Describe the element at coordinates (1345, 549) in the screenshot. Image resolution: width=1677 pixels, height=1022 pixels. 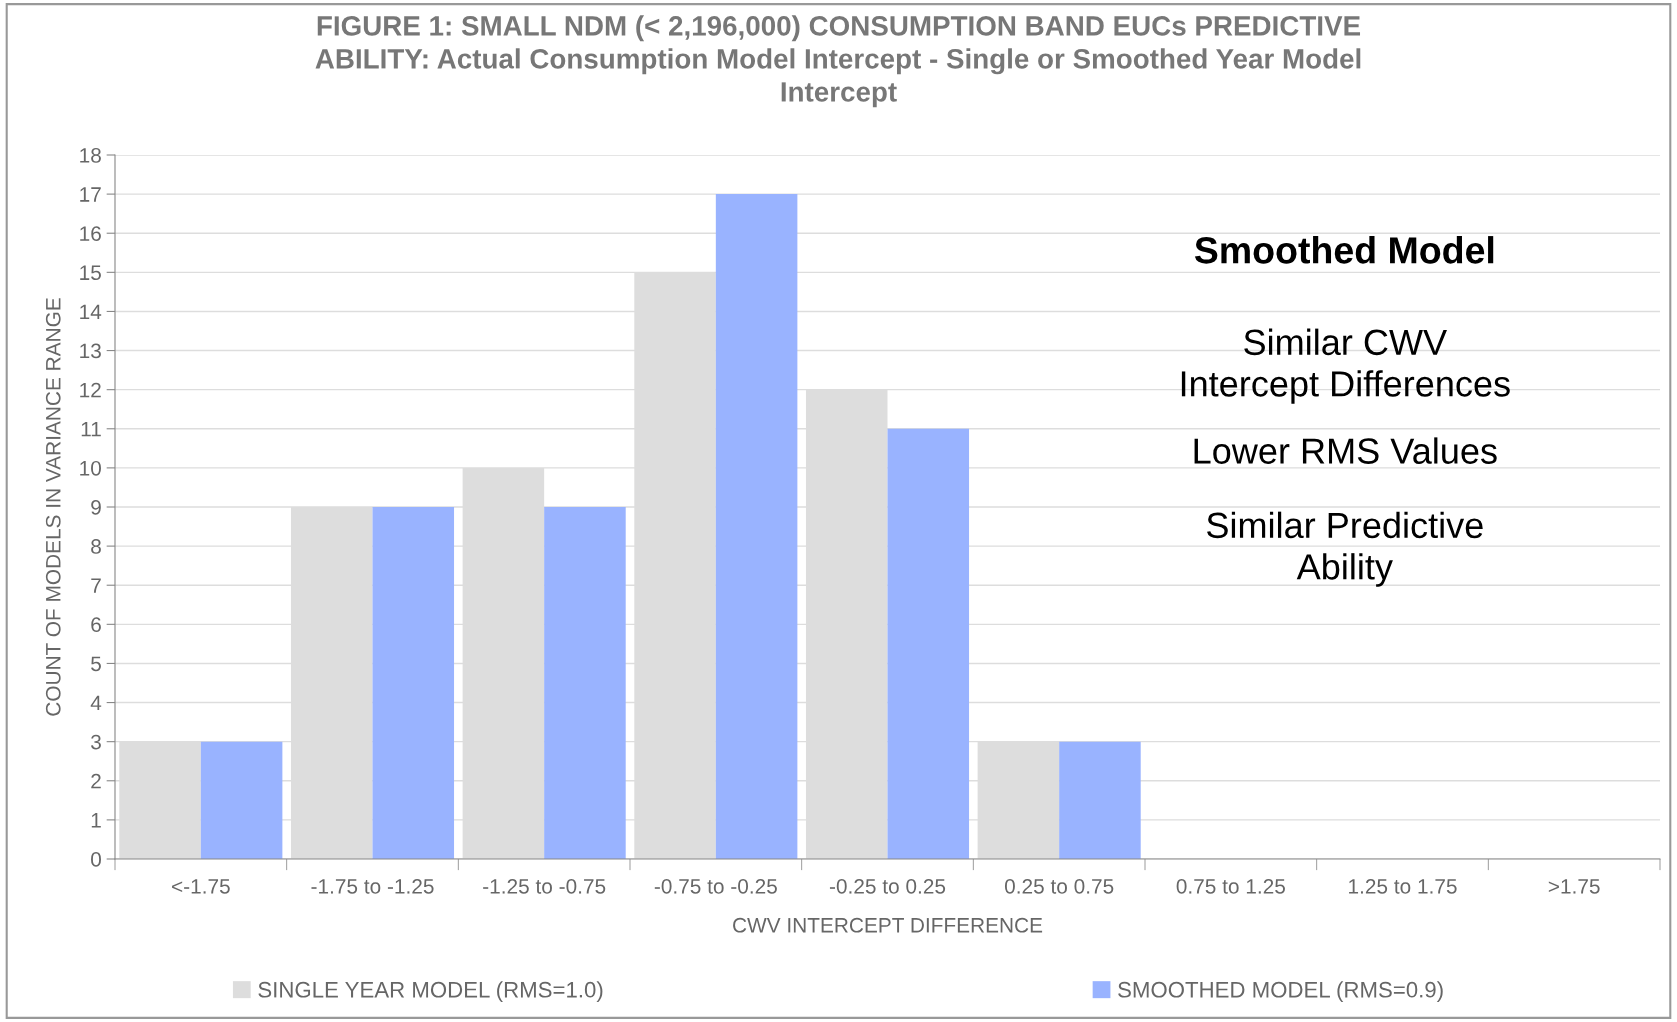
I see `annotation: Similar Predictive Ability` at that location.